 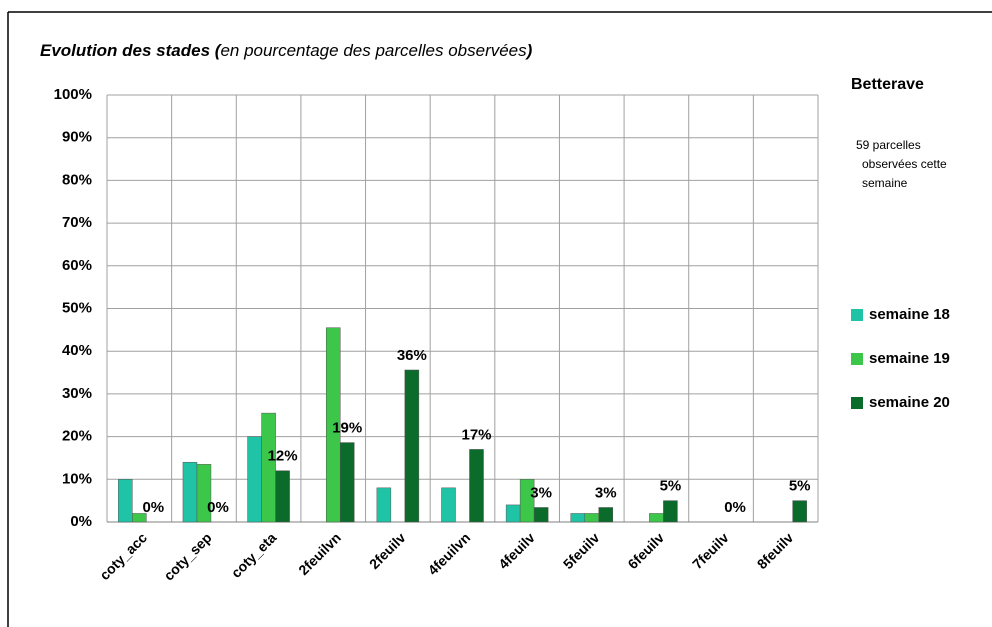 What do you see at coordinates (645, 550) in the screenshot?
I see `x-tick-label: 6feuilv` at bounding box center [645, 550].